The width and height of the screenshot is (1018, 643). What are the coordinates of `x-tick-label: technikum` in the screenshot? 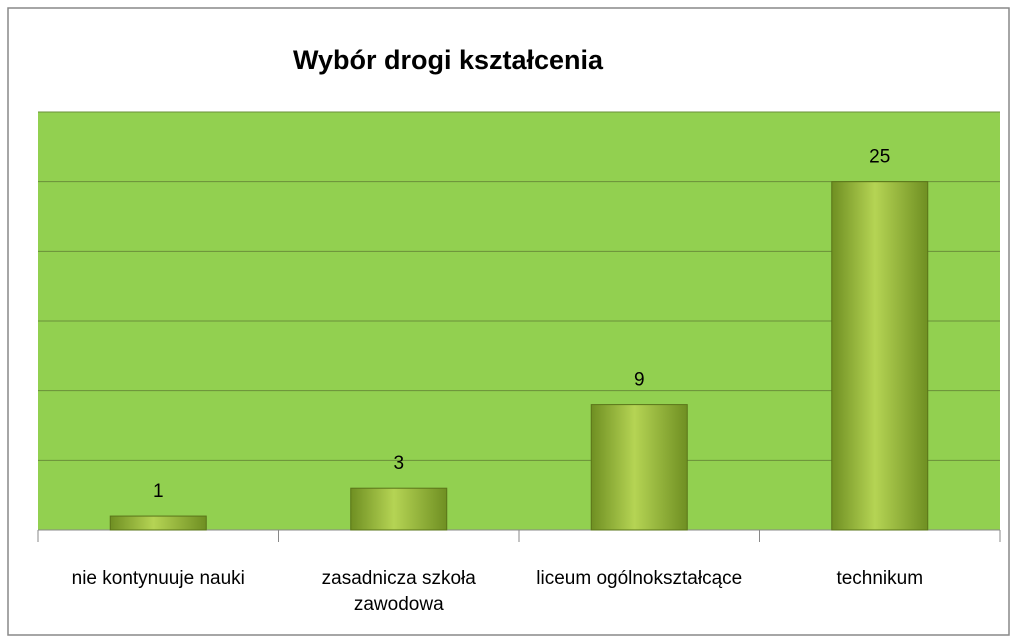 It's located at (880, 578).